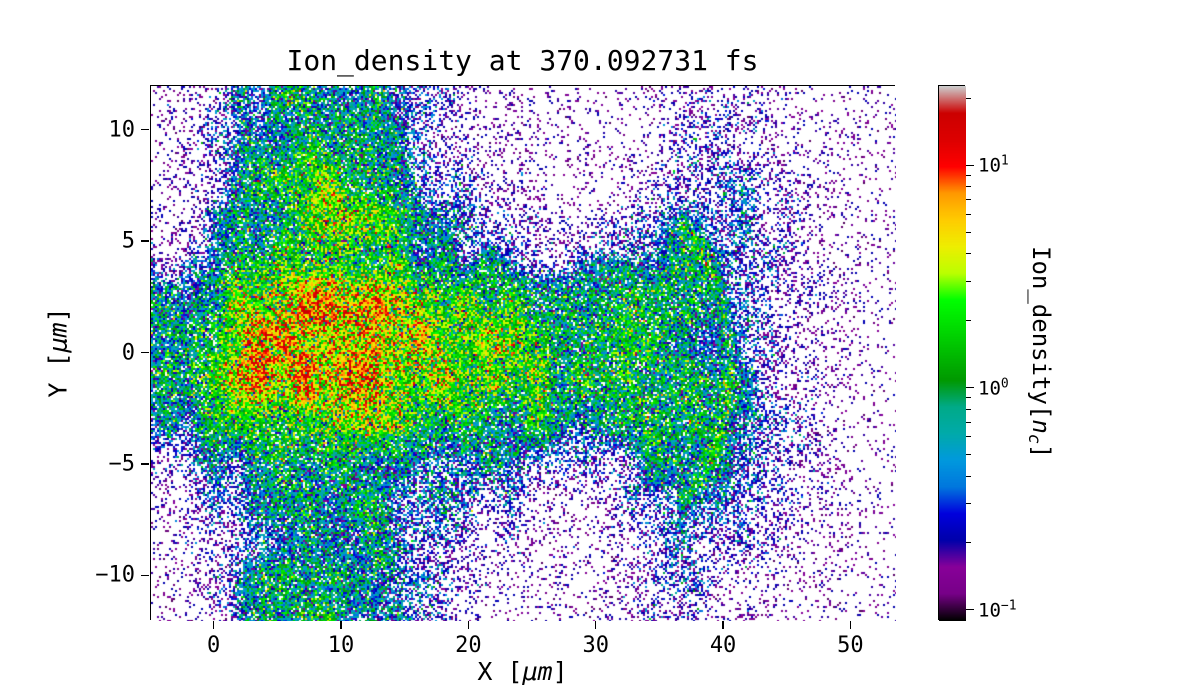 This screenshot has height=700, width=1200. Describe the element at coordinates (500, 671) in the screenshot. I see `x-axis-label-prefix: X [` at that location.